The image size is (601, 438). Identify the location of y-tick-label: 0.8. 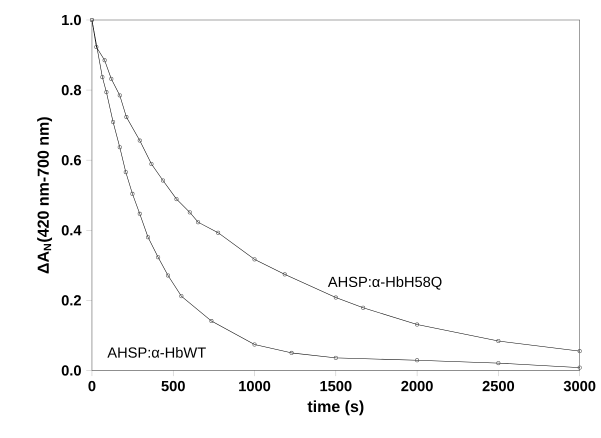
(72, 90).